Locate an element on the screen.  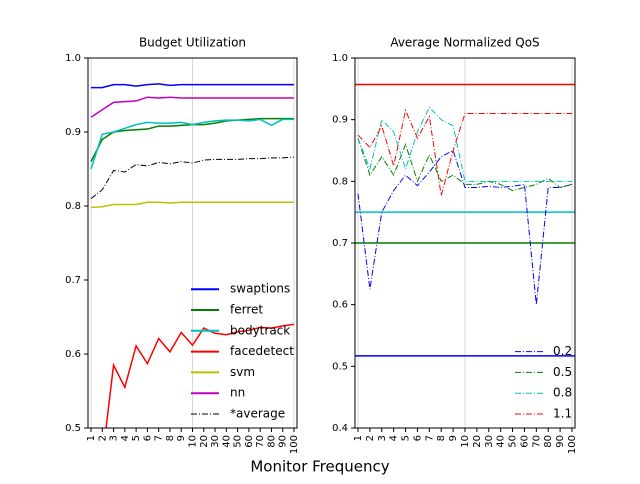
legend-label: 0.5 is located at coordinates (562, 372).